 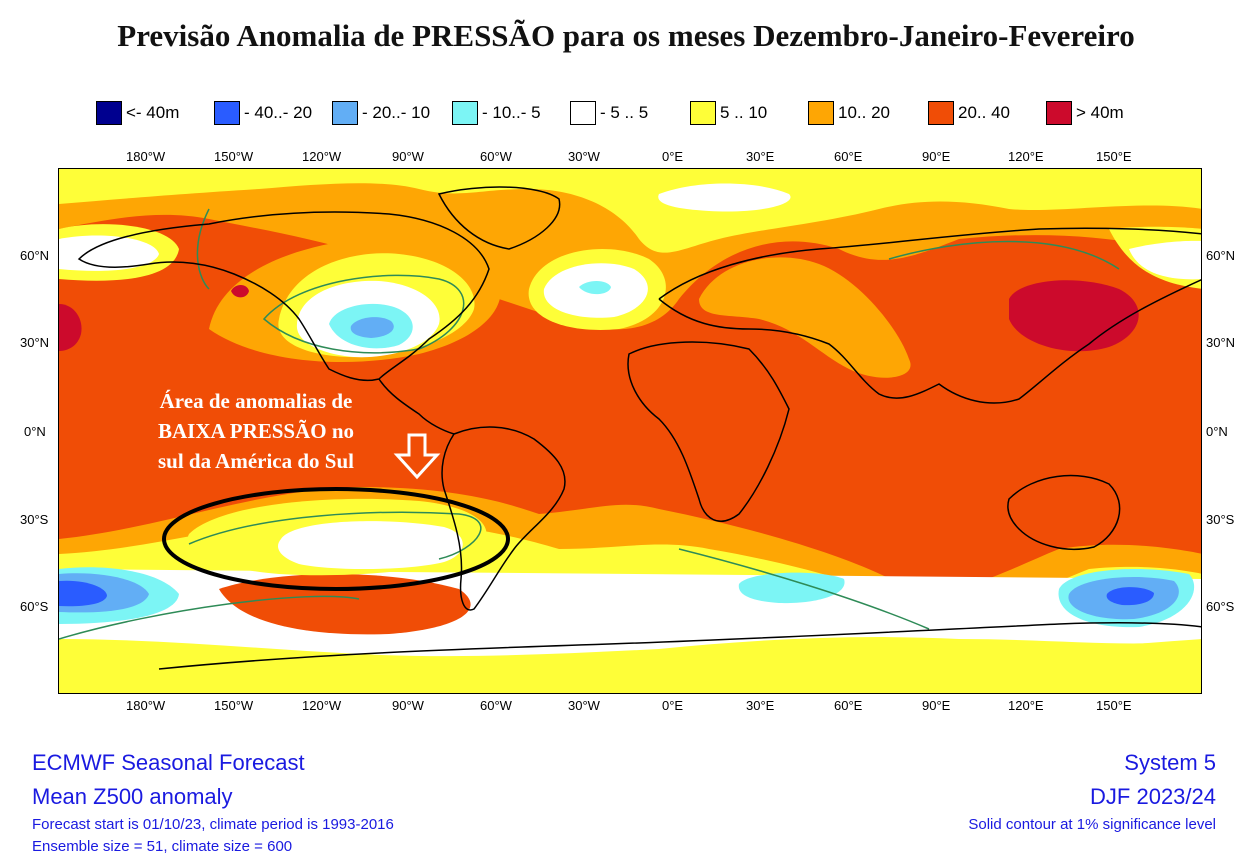 I want to click on legend-label: 20.. 40, so click(x=984, y=112).